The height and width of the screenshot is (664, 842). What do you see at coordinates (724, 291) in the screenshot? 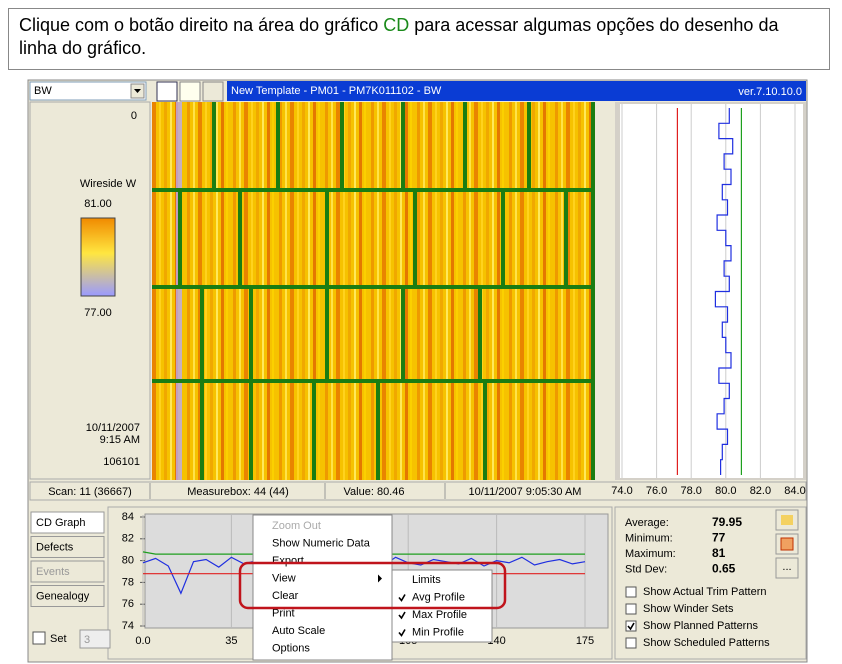
I see `profile-line` at bounding box center [724, 291].